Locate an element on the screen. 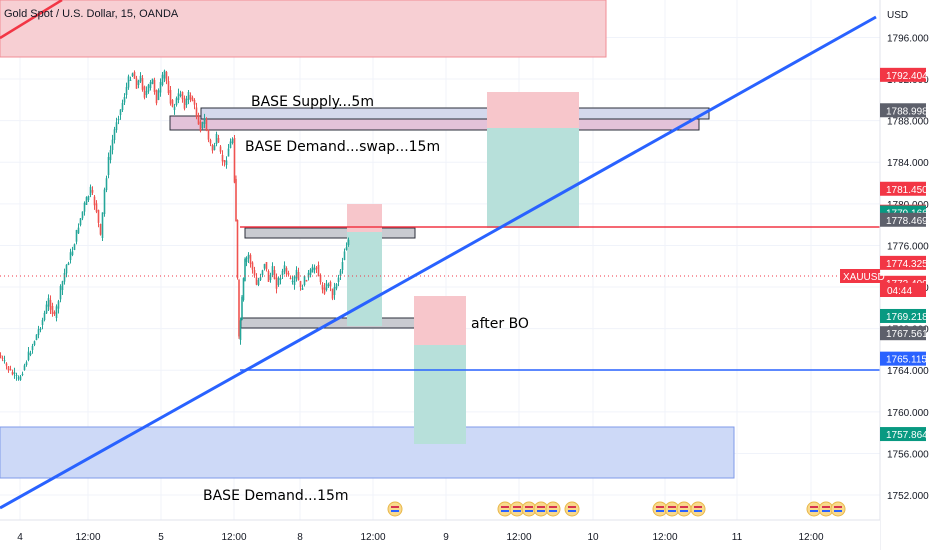 The height and width of the screenshot is (550, 932). price-tag-label: 1757.864 is located at coordinates (907, 435).